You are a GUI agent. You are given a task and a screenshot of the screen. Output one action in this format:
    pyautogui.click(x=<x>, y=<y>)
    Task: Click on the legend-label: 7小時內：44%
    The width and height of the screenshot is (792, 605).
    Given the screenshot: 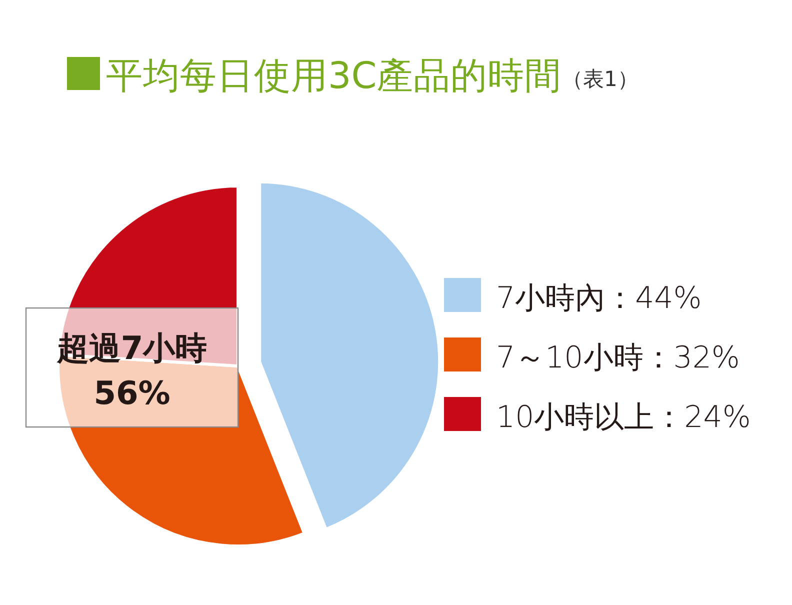 What is the action you would take?
    pyautogui.click(x=599, y=298)
    